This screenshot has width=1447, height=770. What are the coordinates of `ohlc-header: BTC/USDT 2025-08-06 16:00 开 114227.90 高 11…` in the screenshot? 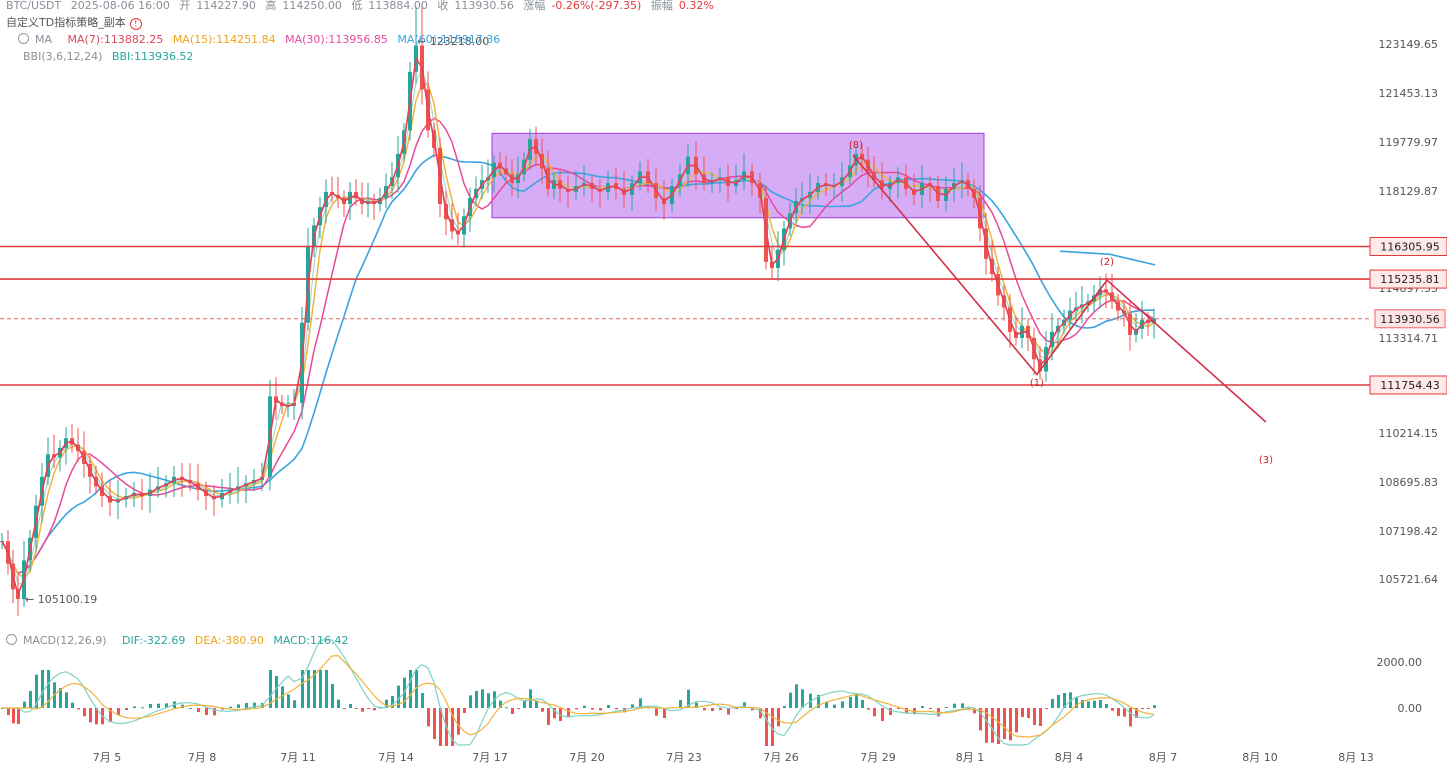 It's located at (363, 6).